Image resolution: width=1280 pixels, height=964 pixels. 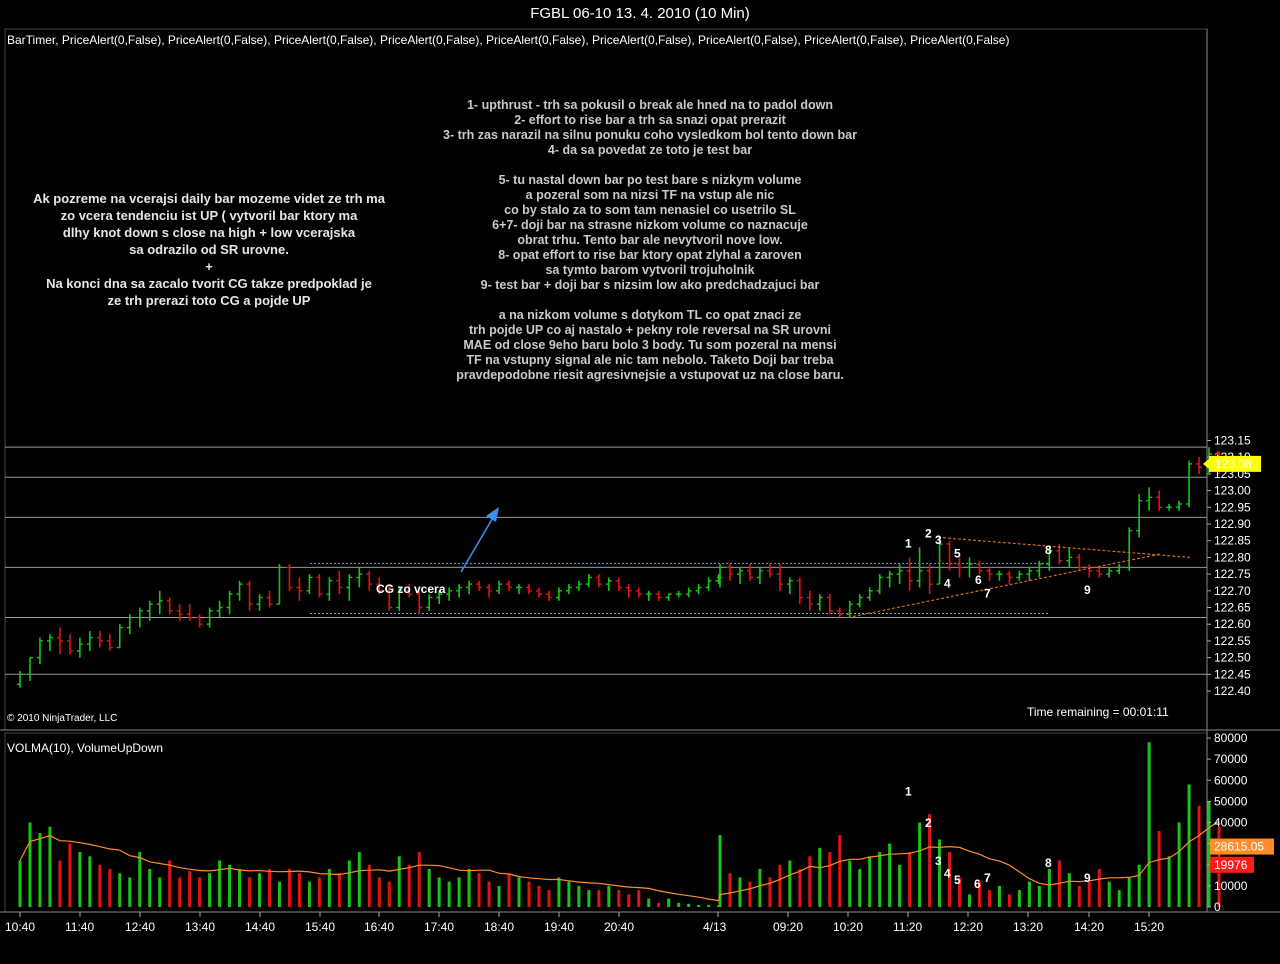 What do you see at coordinates (1232, 441) in the screenshot?
I see `y-tick-label: 123.15` at bounding box center [1232, 441].